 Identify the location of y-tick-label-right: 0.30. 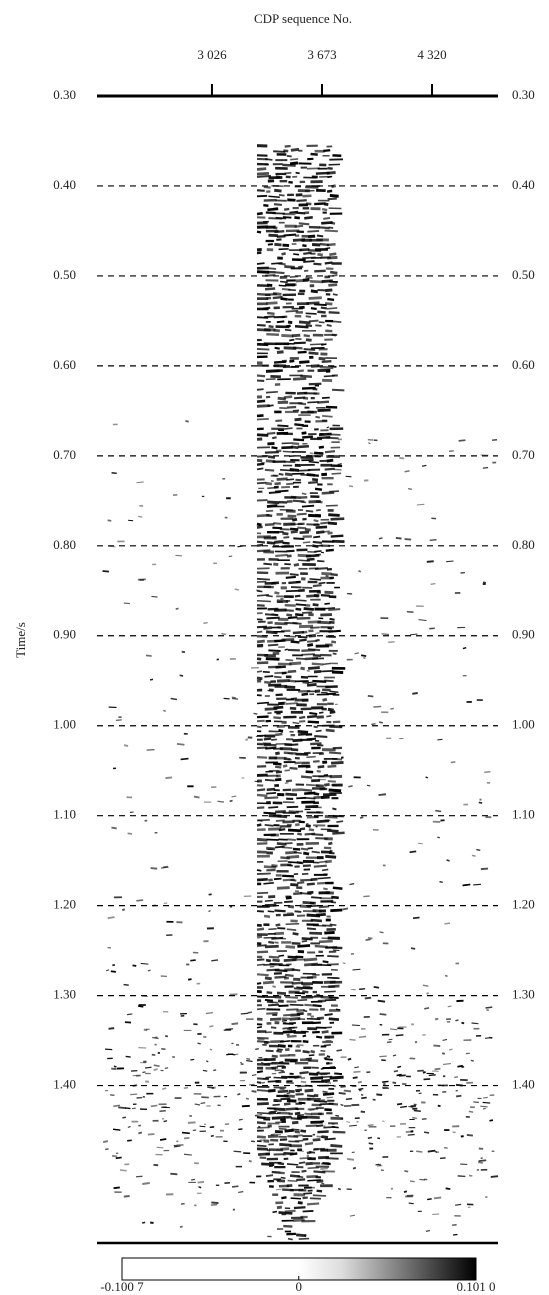
(523, 94).